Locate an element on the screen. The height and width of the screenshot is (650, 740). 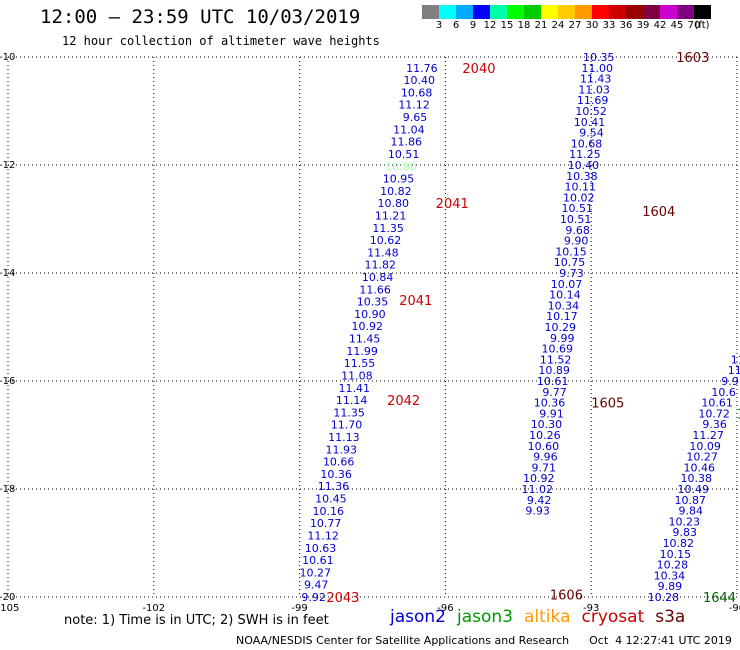
wave-height-value: 9.9 is located at coordinates (730, 381).